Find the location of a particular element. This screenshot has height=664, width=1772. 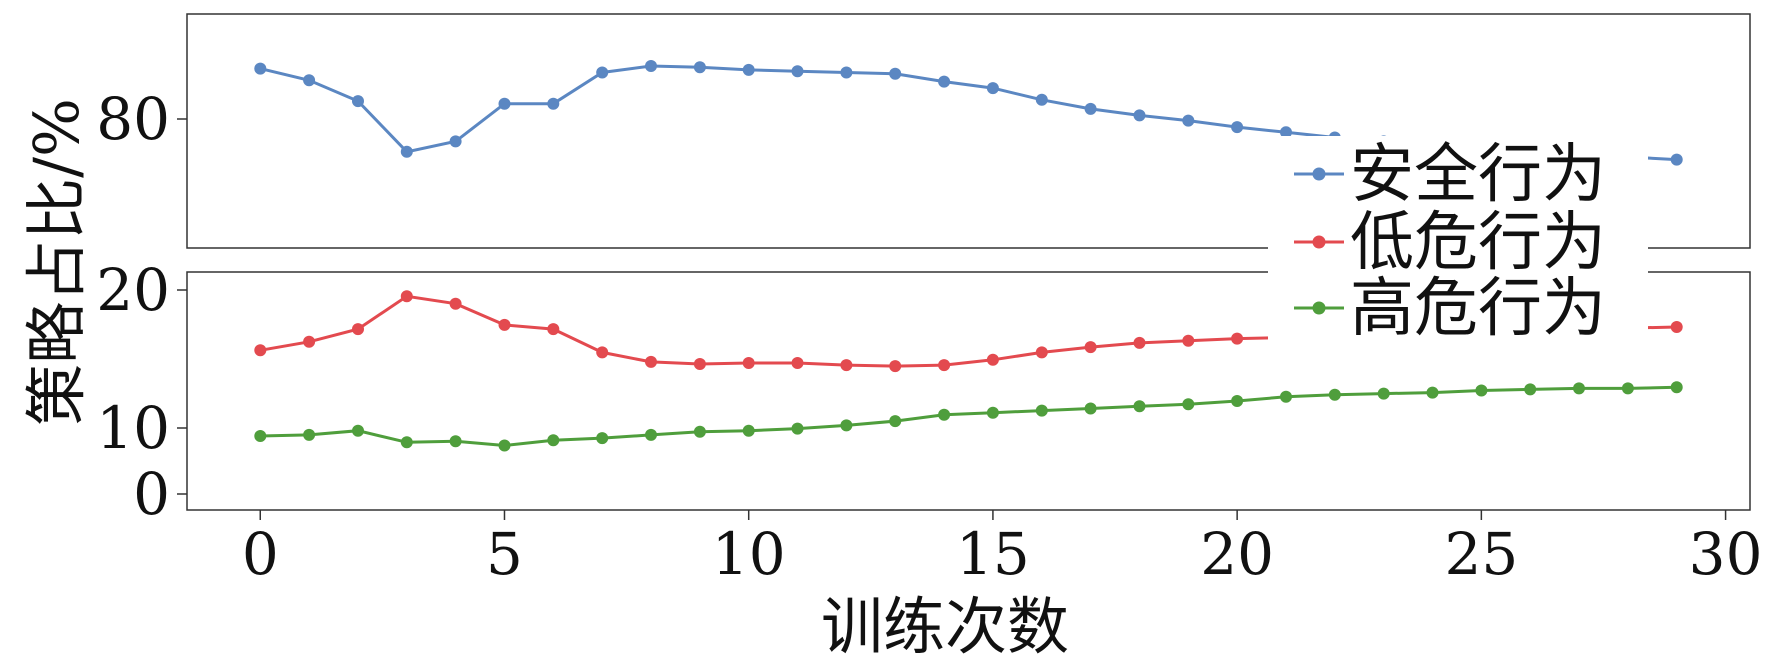

legend-item-safe: 安全行为 is located at coordinates (1450, 175).